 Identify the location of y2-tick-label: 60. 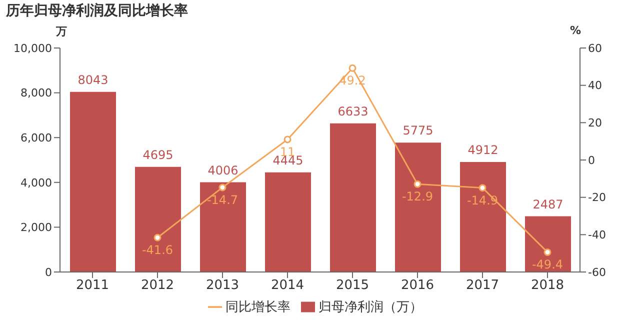
(595, 48).